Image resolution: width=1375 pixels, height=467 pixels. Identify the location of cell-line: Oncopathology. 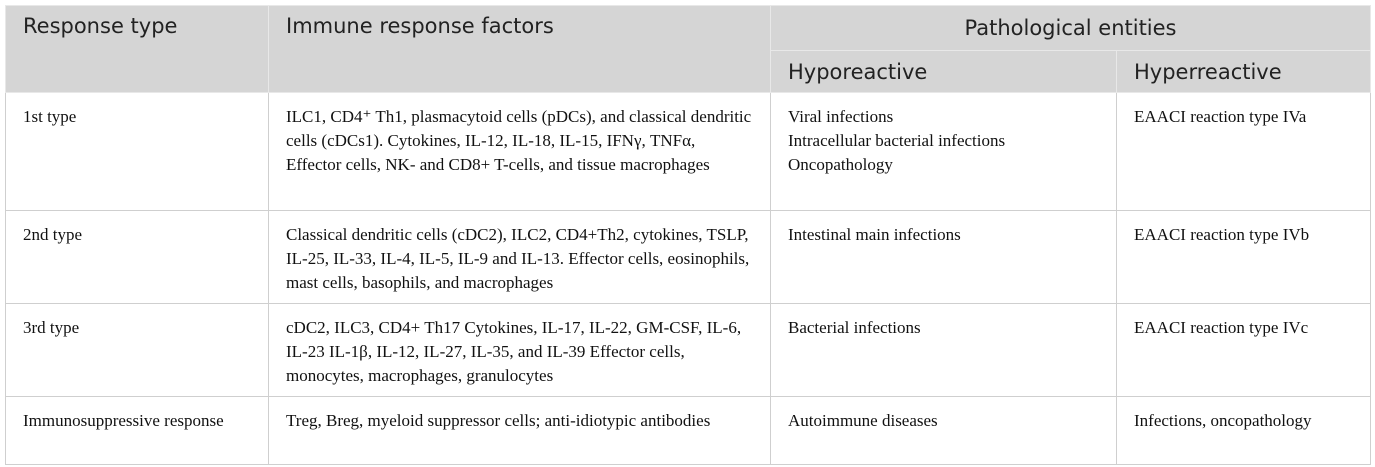
(840, 164).